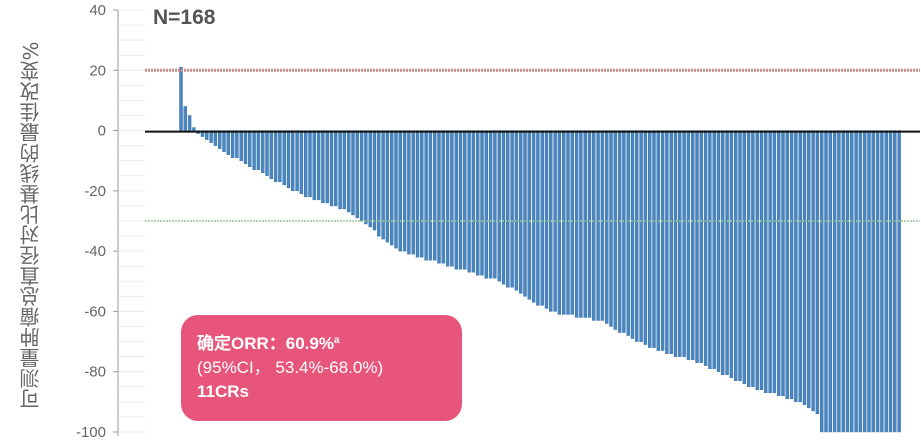 The width and height of the screenshot is (921, 447). What do you see at coordinates (95, 251) in the screenshot?
I see `y-tick-label: -40` at bounding box center [95, 251].